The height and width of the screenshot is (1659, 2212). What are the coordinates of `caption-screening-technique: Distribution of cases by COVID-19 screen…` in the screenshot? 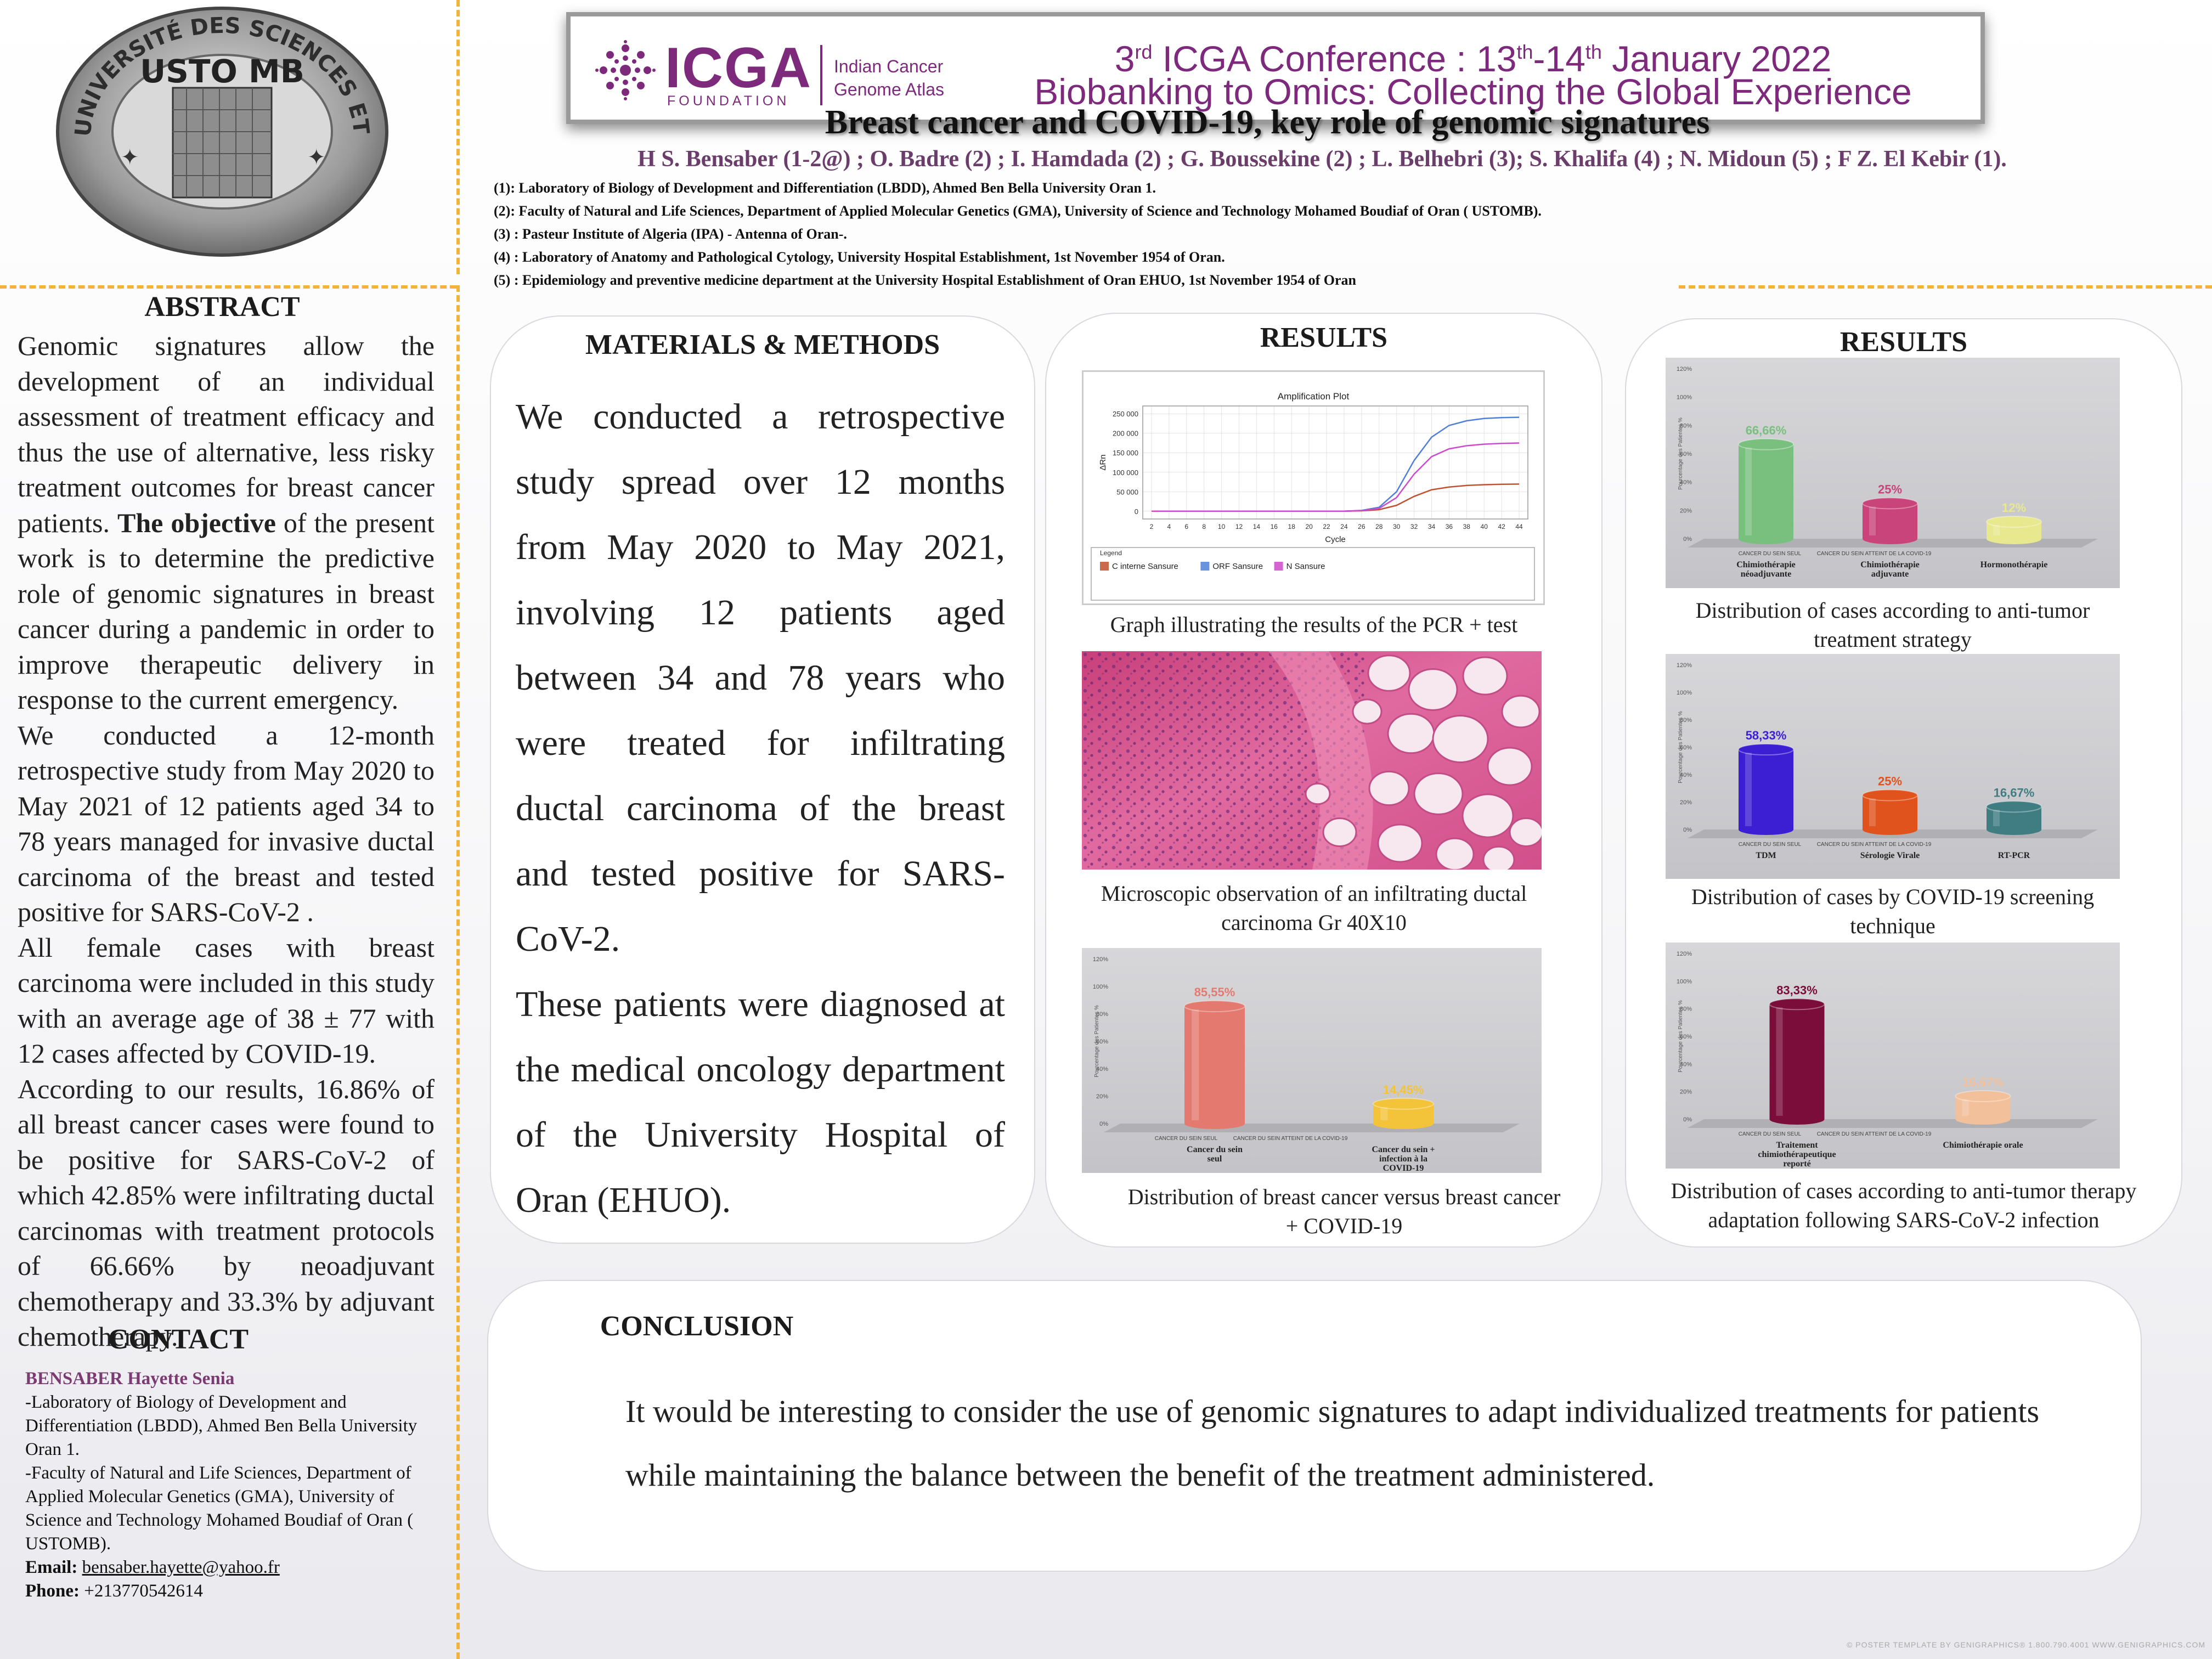 It's located at (1893, 911).